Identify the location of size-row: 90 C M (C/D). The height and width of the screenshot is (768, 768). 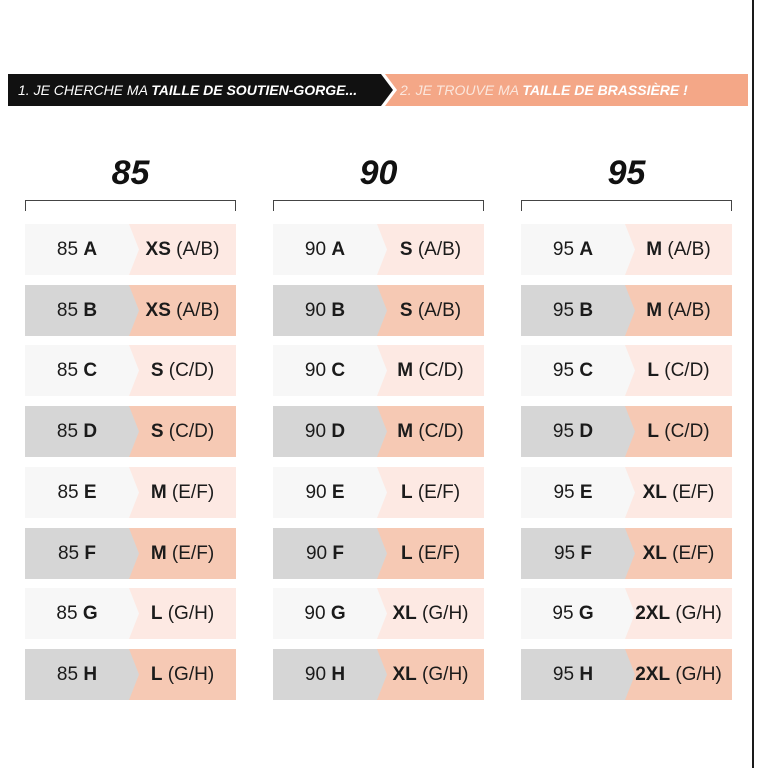
(378, 371).